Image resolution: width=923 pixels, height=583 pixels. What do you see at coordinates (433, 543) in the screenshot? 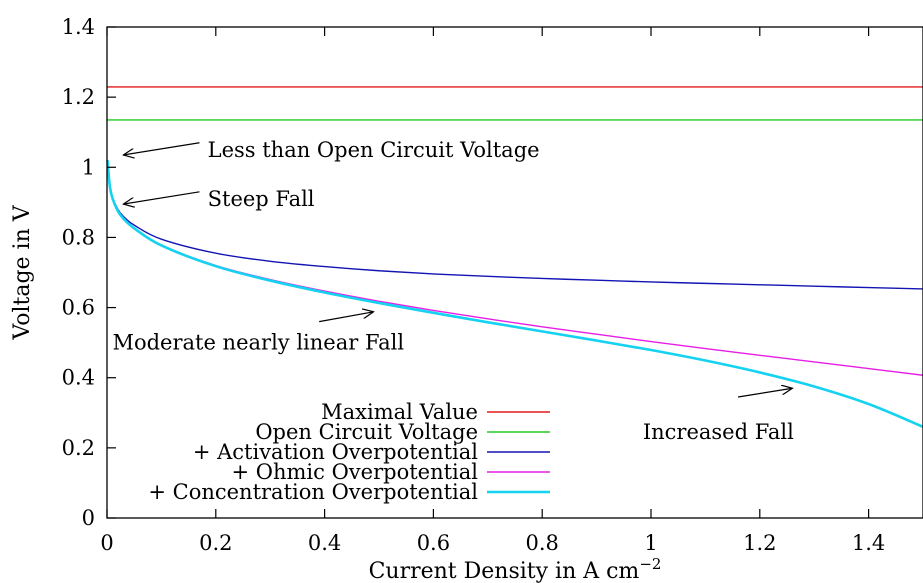
I see `x-tick-label: 0.6` at bounding box center [433, 543].